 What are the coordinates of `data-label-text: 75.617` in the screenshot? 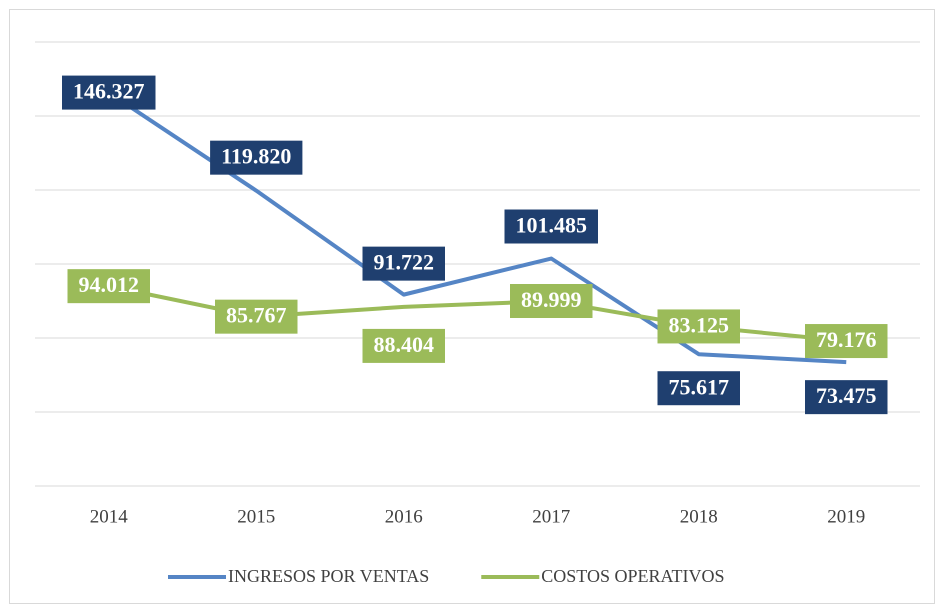 It's located at (699, 386).